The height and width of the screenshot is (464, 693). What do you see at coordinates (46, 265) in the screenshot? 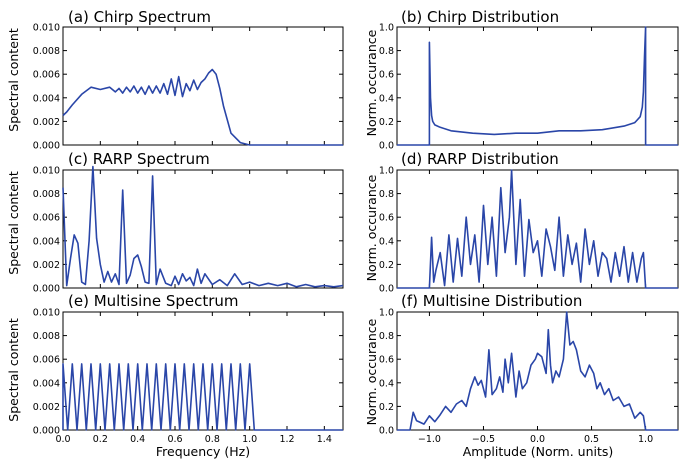
I see `panel-c-ytick-label: 0.002` at bounding box center [46, 265].